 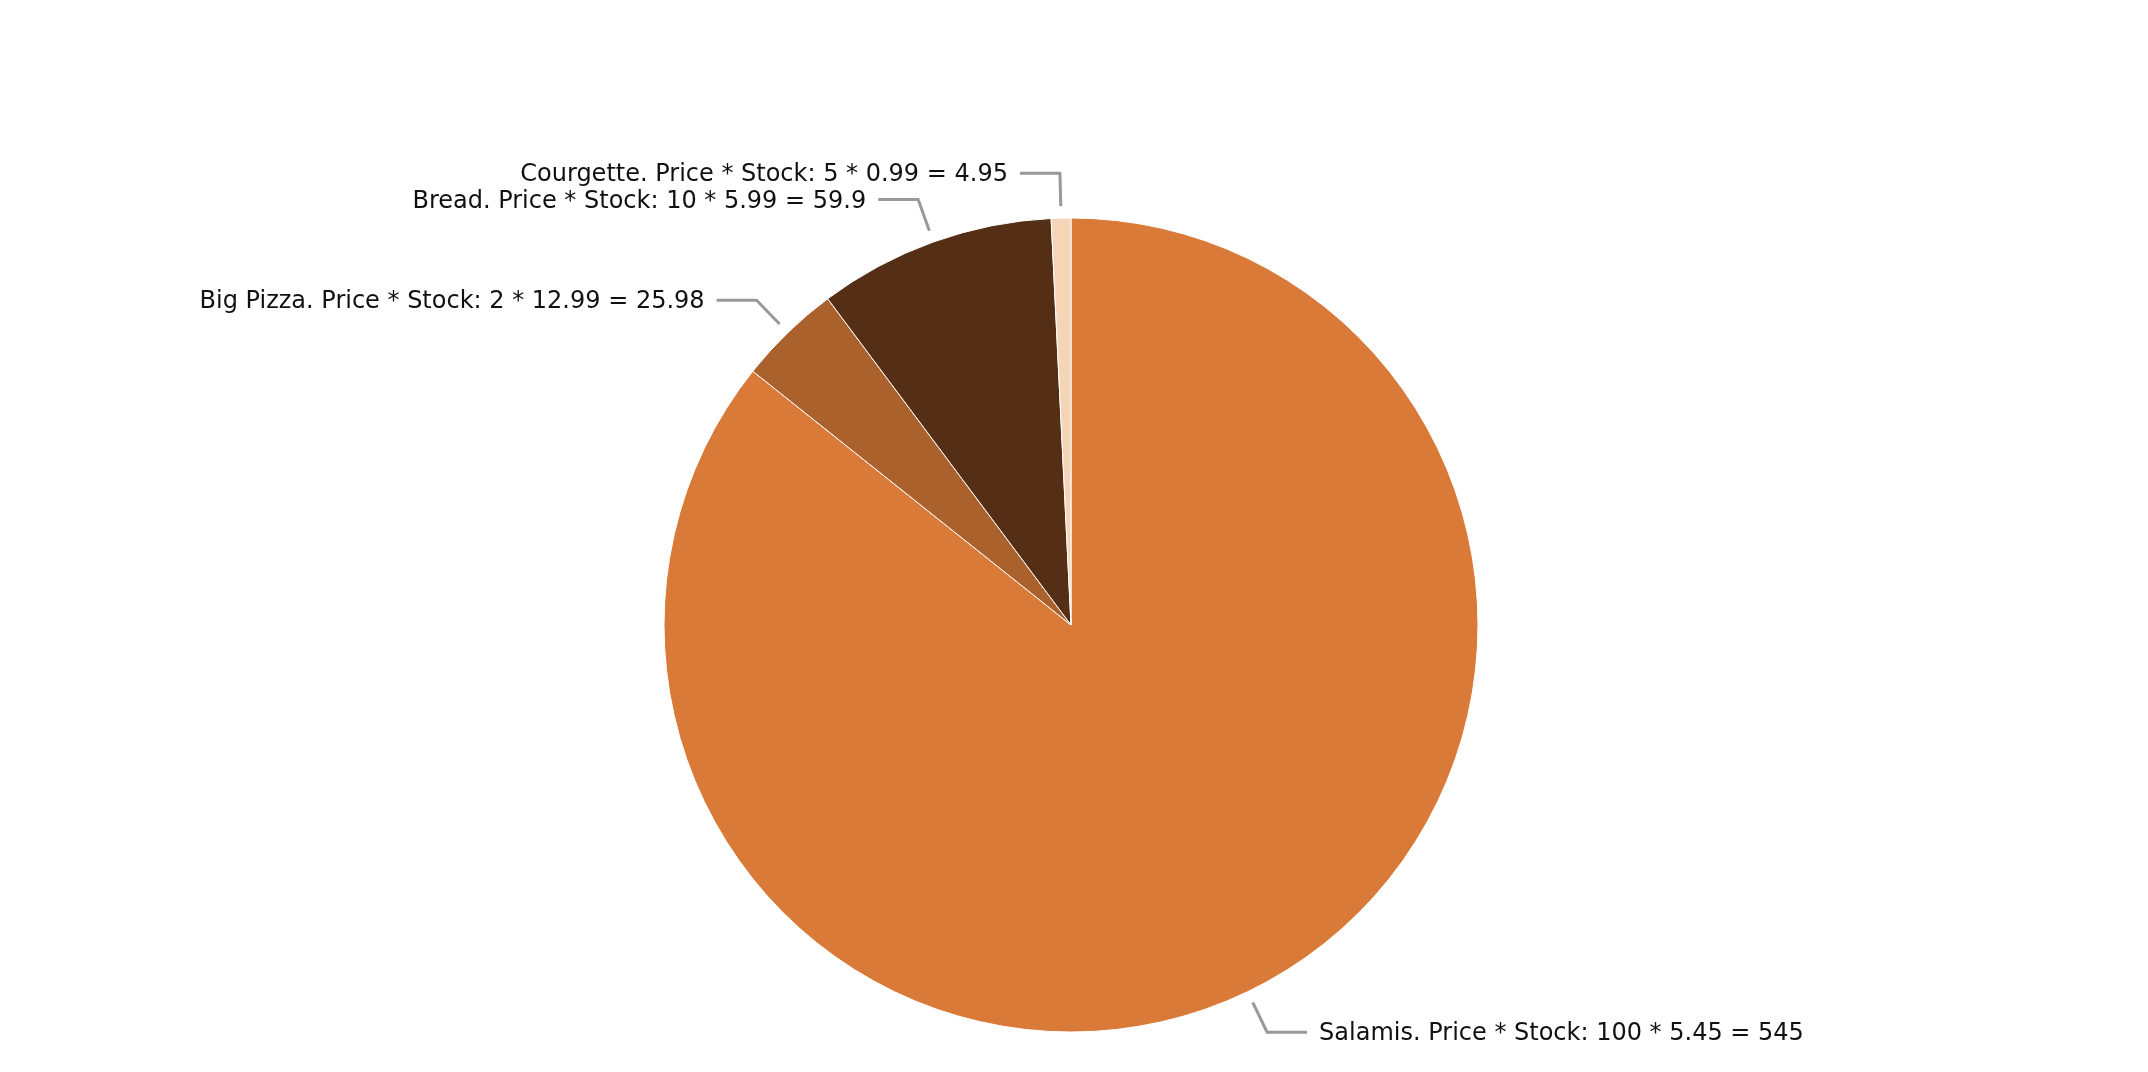 I want to click on slice-label: Courgette. Price * Stock: 5 * 0.99 = 4.95, so click(x=764, y=173).